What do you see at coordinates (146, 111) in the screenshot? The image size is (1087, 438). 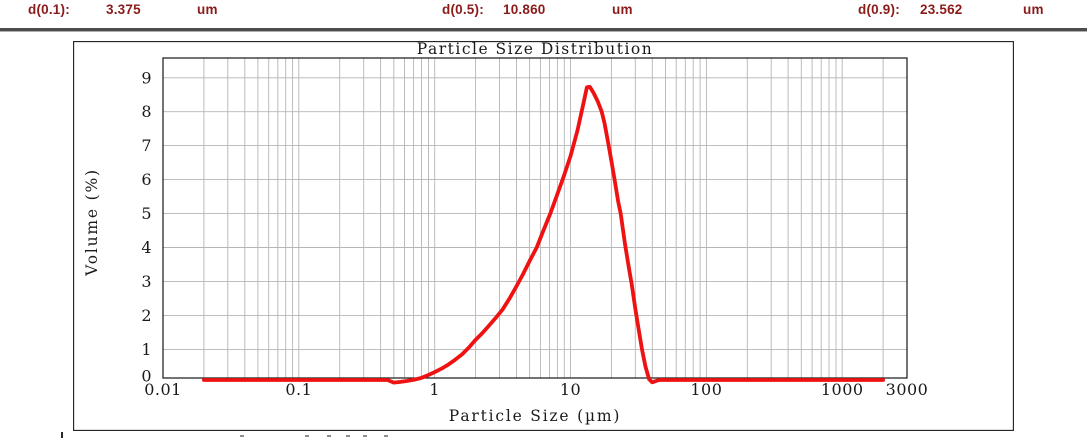 I see `y-tick-label: 8` at bounding box center [146, 111].